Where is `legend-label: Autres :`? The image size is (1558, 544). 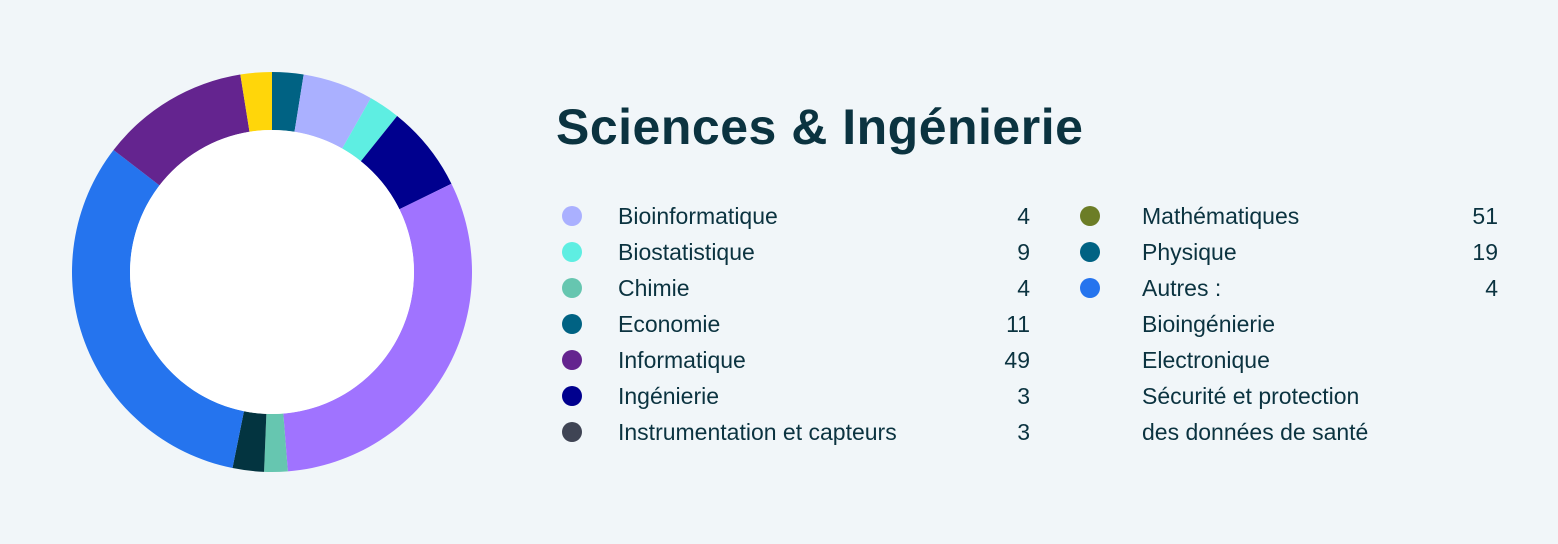
legend-label: Autres : is located at coordinates (1182, 288).